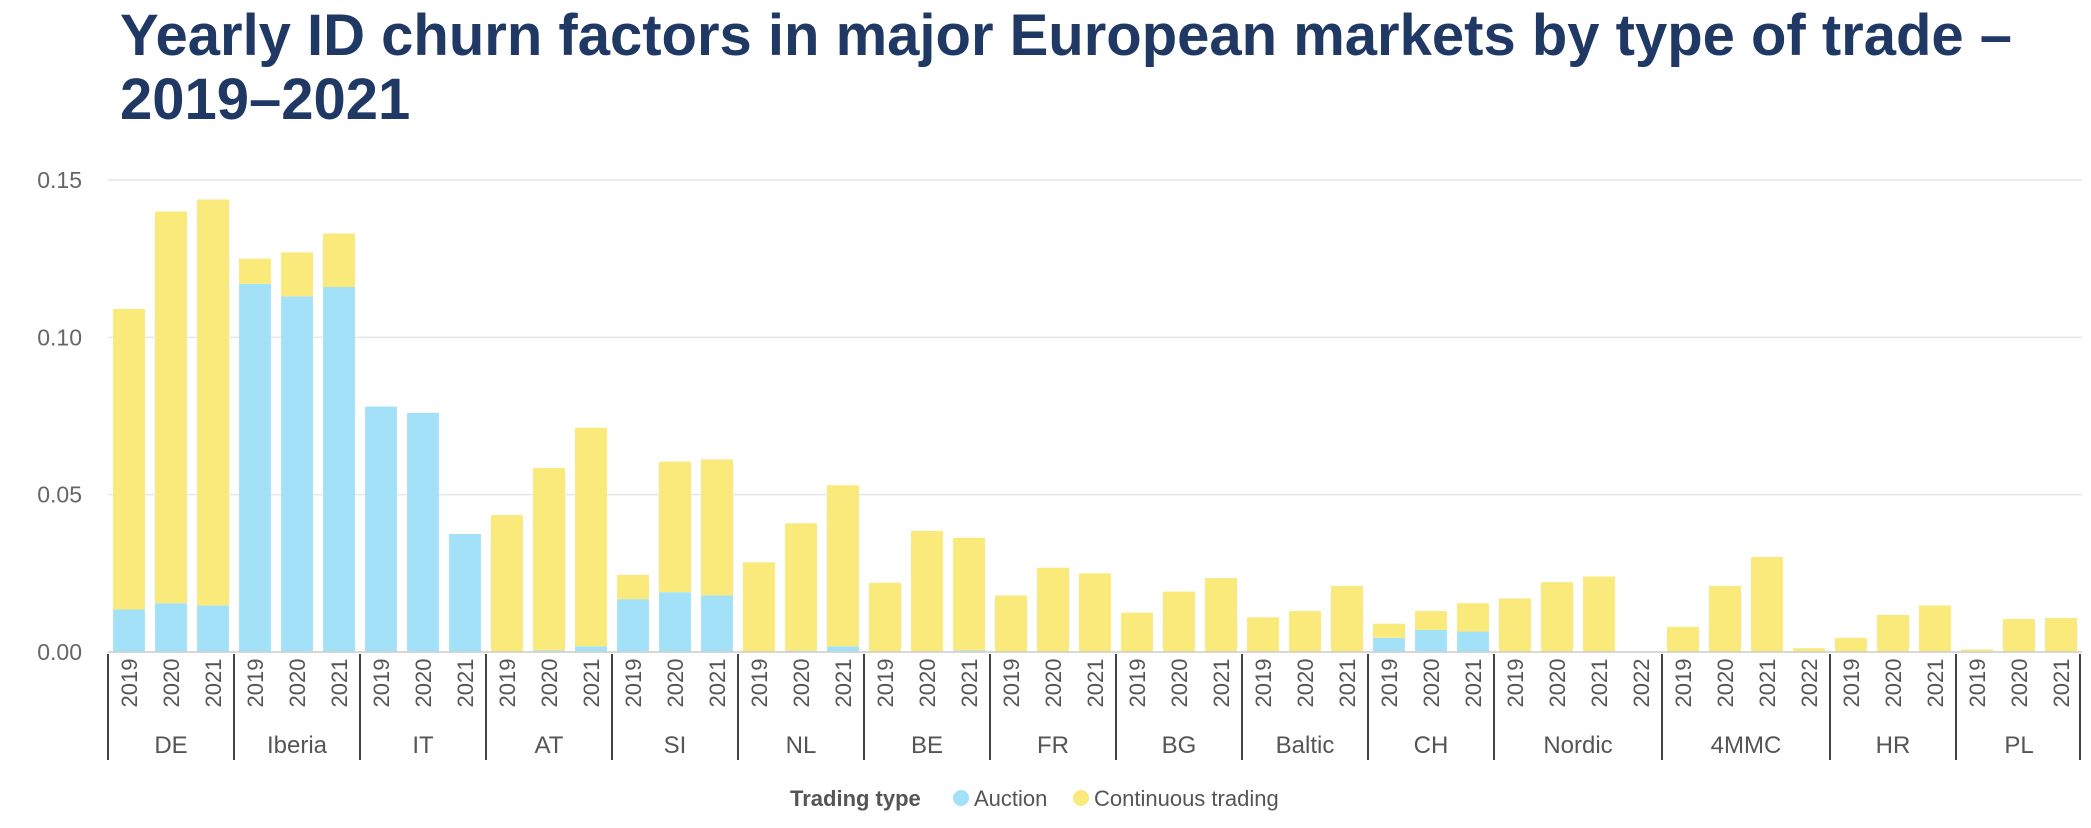 The height and width of the screenshot is (828, 2091). I want to click on group-label: SI, so click(675, 745).